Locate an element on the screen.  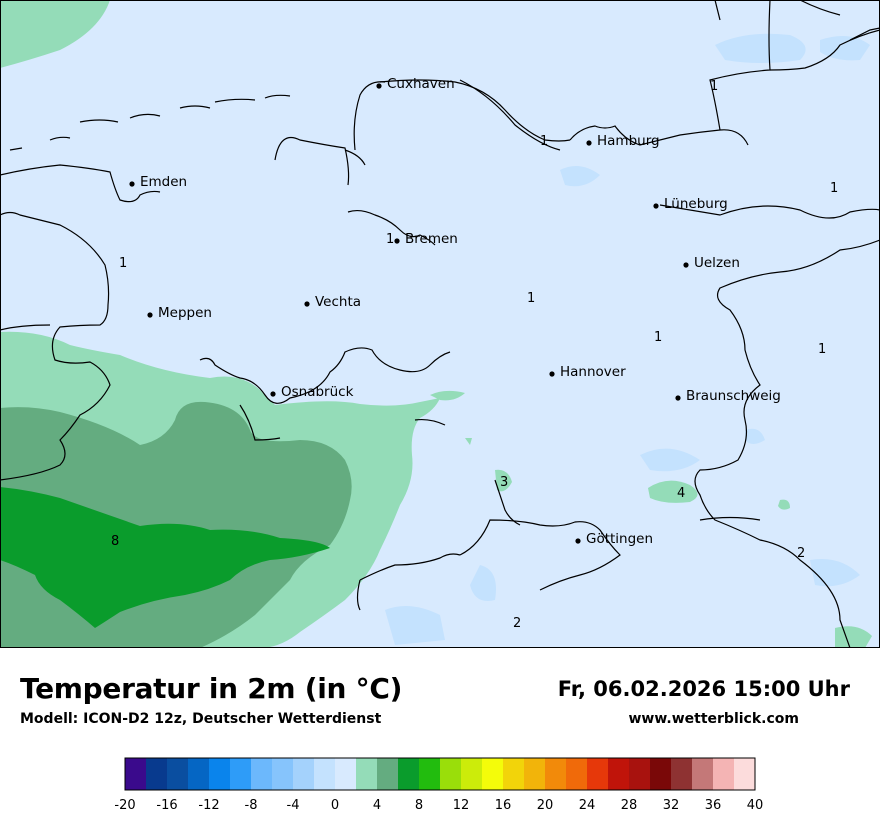
legend-tick-label: 40 is located at coordinates (755, 805).